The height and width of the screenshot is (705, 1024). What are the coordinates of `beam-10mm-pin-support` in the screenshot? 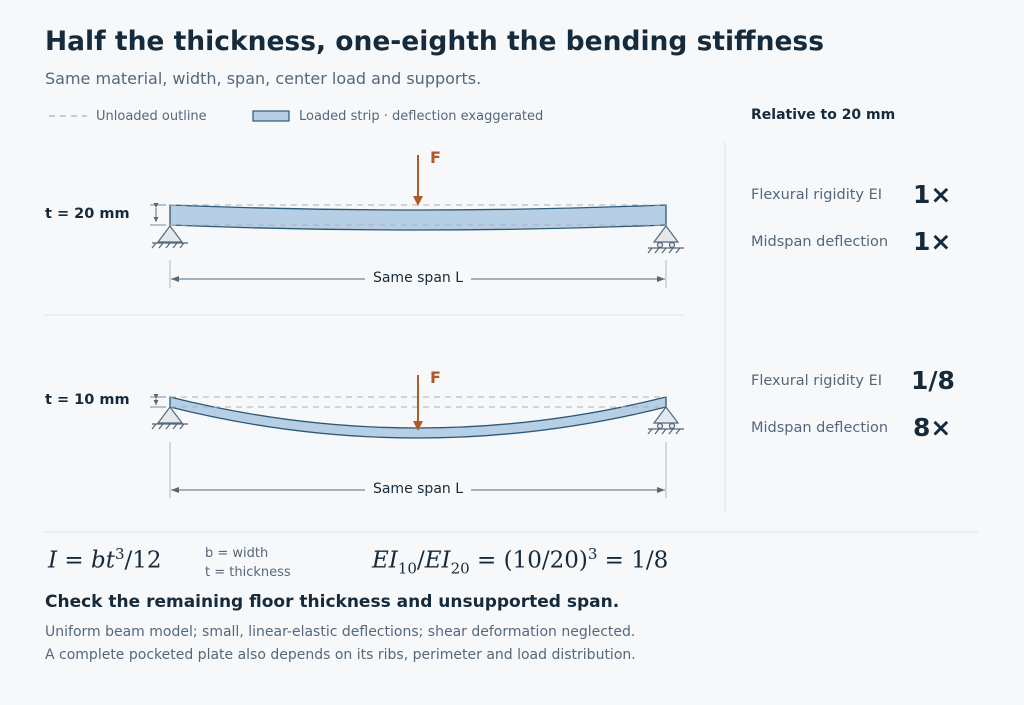 It's located at (169, 418).